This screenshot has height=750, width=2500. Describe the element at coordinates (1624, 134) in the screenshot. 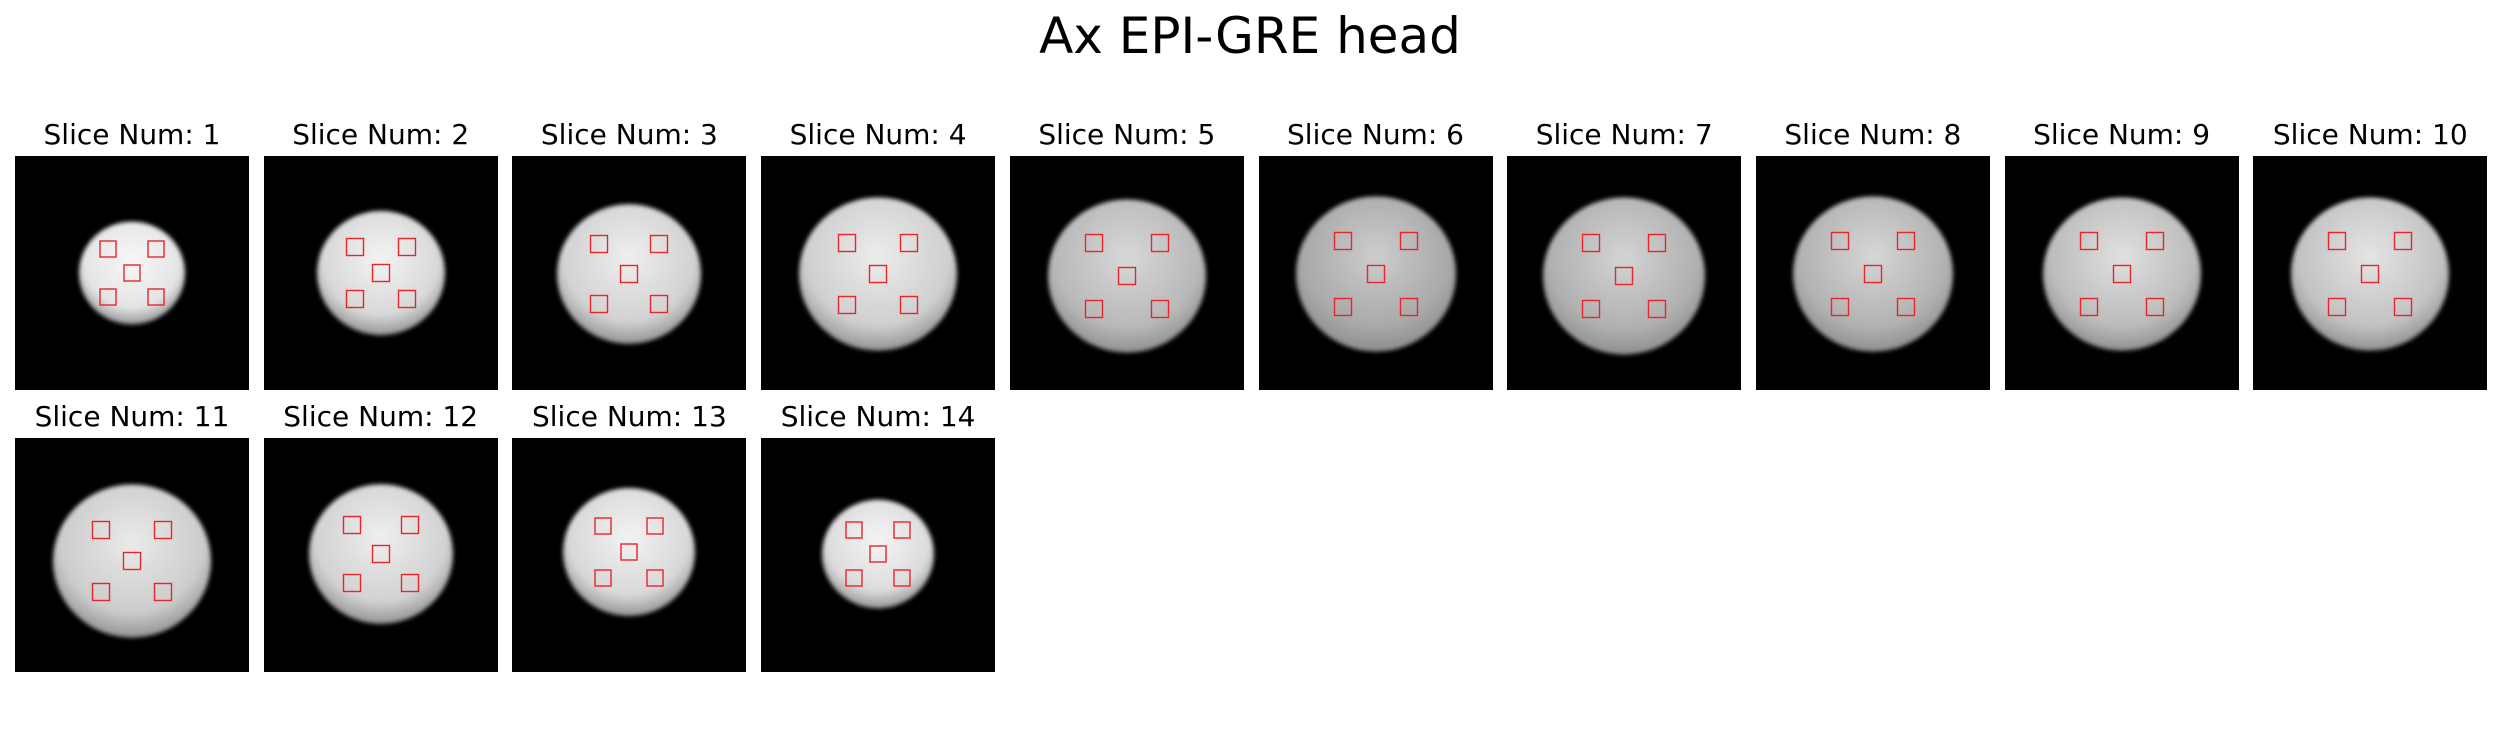

I see `slice-label: Slice Num: 7` at that location.